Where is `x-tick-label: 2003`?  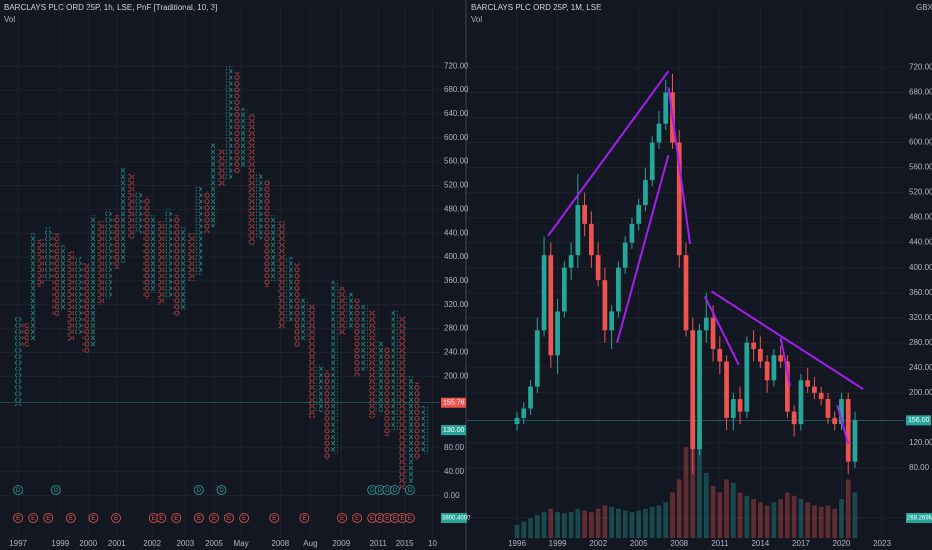
x-tick-label: 2003 is located at coordinates (185, 543).